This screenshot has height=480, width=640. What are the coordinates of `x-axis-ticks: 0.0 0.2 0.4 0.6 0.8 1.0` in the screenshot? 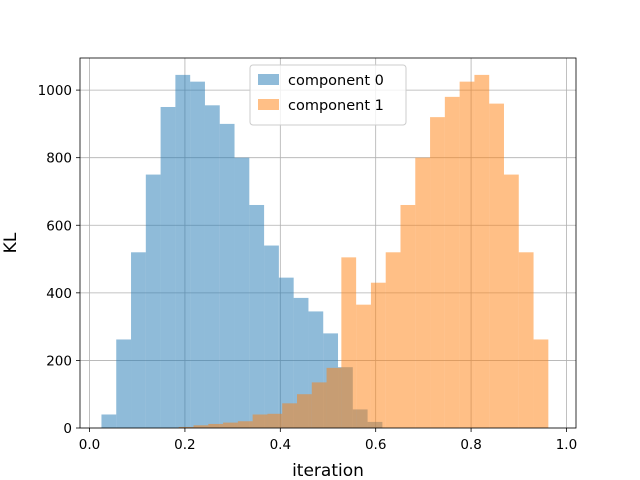 It's located at (328, 440).